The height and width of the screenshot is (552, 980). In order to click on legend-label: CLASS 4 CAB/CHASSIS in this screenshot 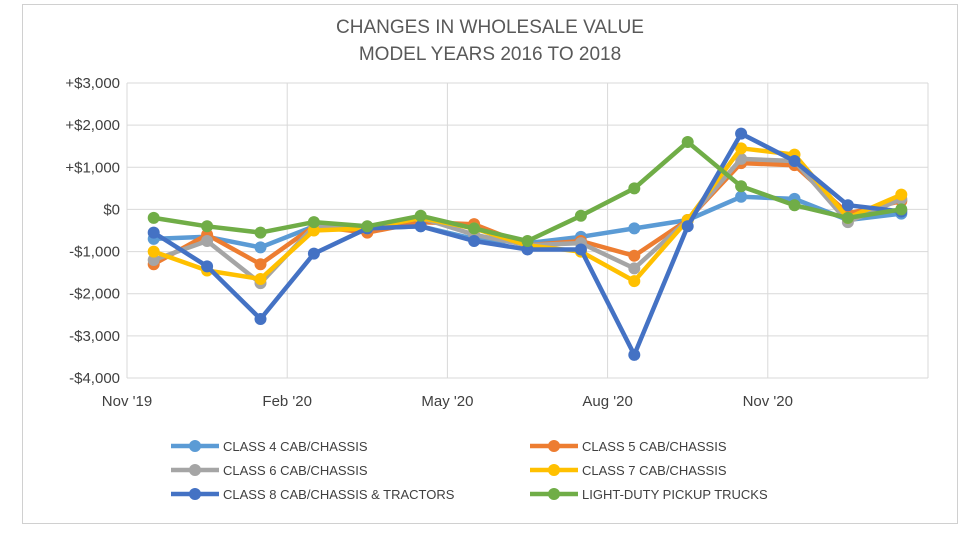, I will do `click(295, 446)`.